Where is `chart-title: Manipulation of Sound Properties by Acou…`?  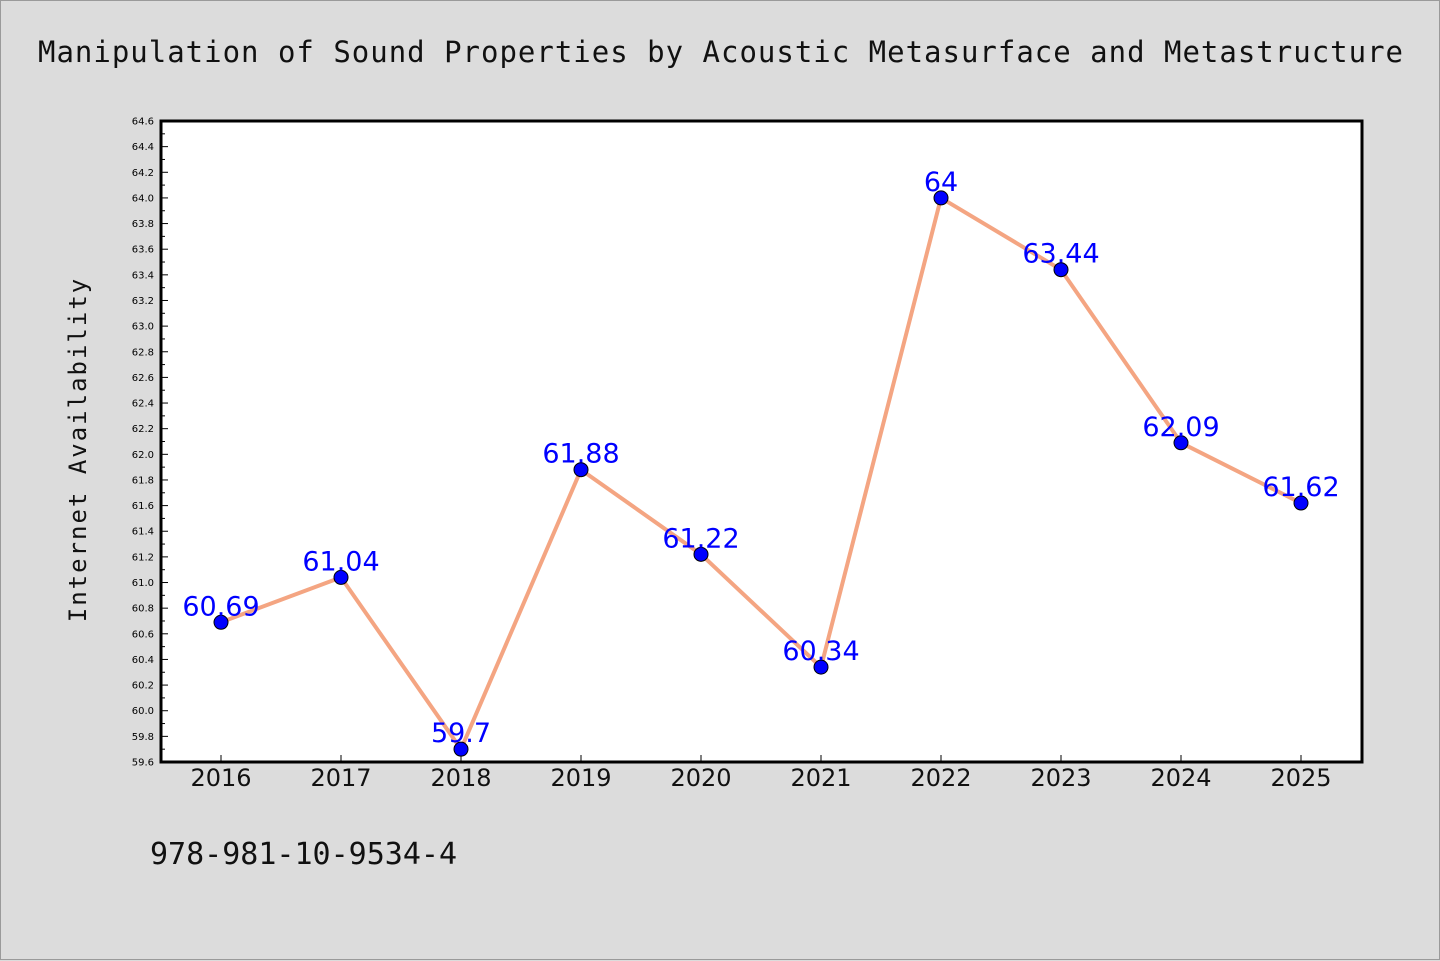 chart-title: Manipulation of Sound Properties by Acou… is located at coordinates (720, 52).